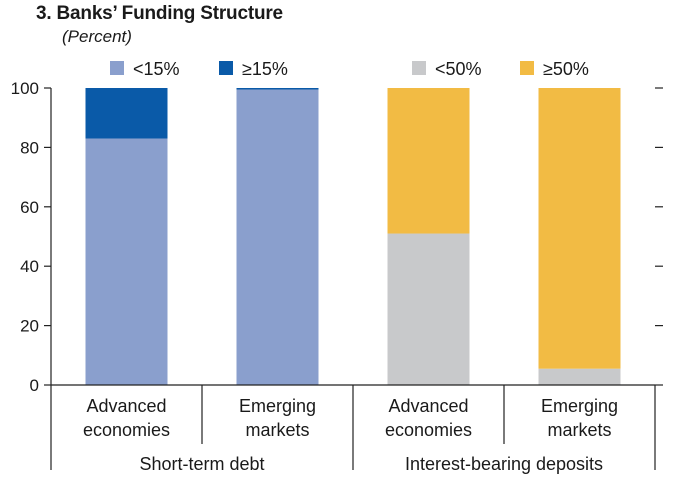 The width and height of the screenshot is (700, 498). I want to click on legend-label-lt15pct: <15%, so click(156, 69).